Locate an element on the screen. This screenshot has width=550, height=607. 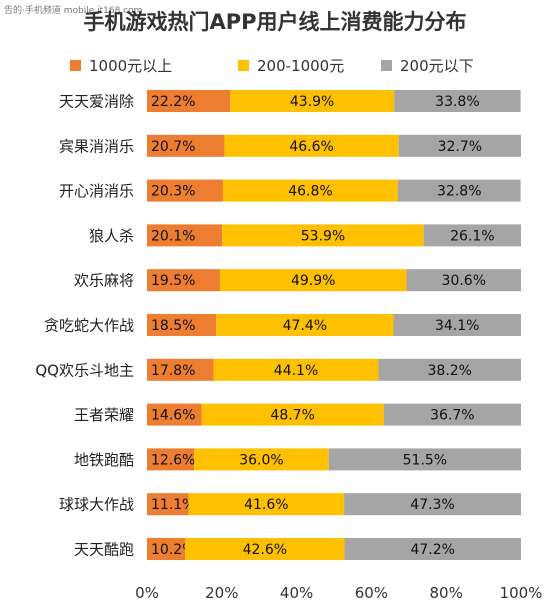
value-label-r1-s1: 22.2% is located at coordinates (173, 102).